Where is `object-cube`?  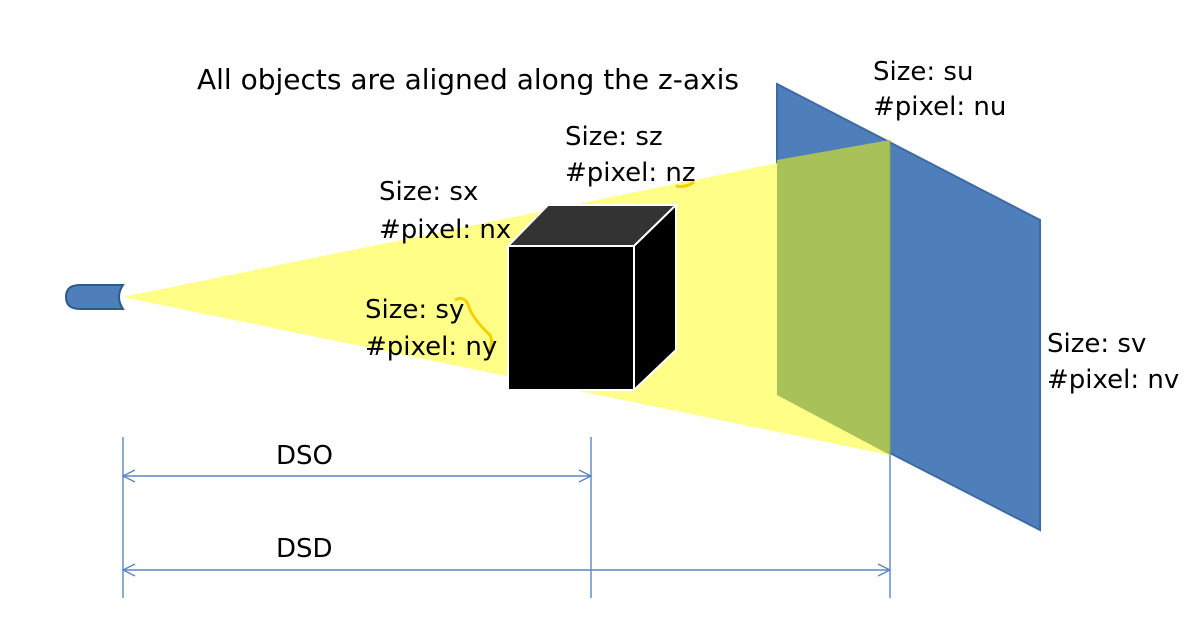 object-cube is located at coordinates (592, 297).